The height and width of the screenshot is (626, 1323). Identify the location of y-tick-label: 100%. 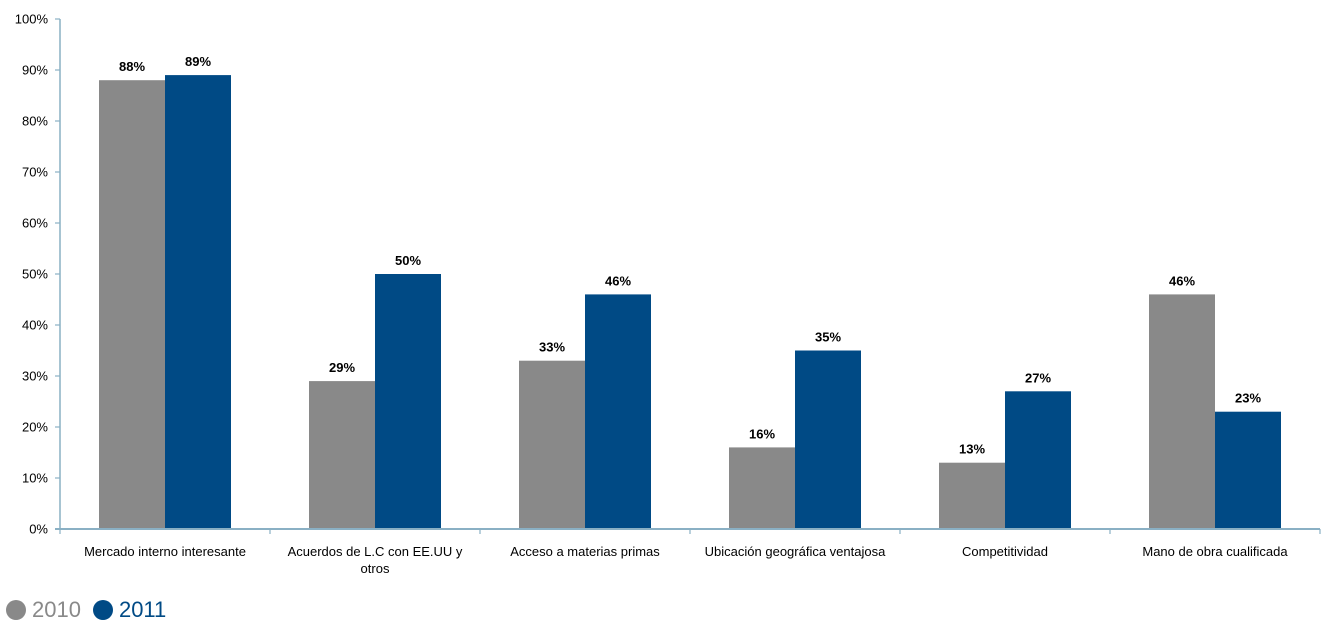
(32, 19).